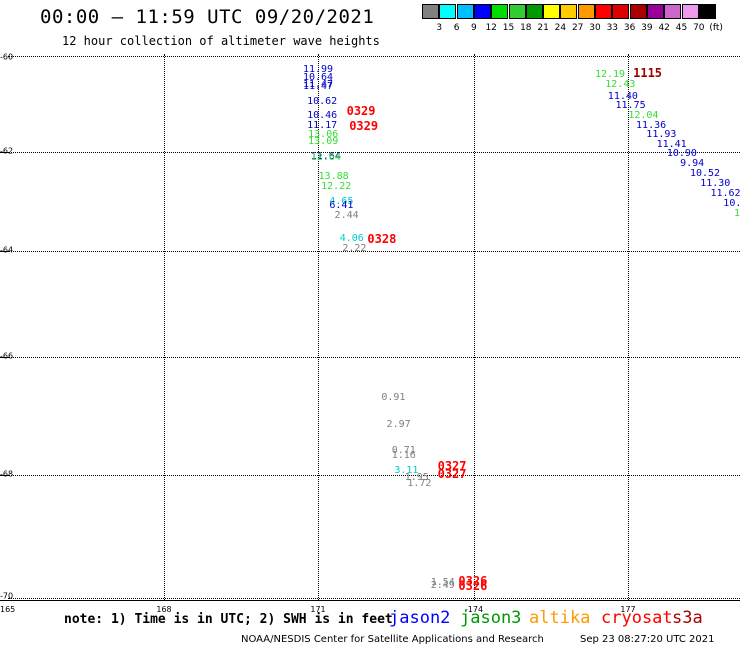 The height and width of the screenshot is (650, 740). Describe the element at coordinates (637, 618) in the screenshot. I see `sat-label-cryosat: cryosat` at that location.